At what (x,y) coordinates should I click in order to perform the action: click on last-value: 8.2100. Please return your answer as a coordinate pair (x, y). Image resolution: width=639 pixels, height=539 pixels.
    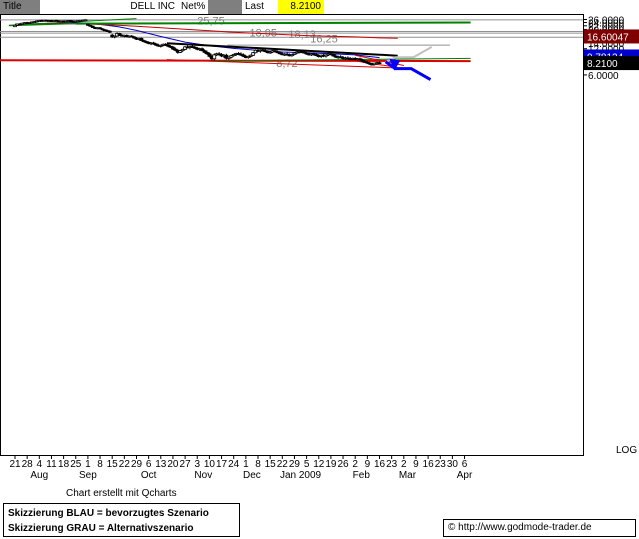
    Looking at the image, I should click on (301, 7).